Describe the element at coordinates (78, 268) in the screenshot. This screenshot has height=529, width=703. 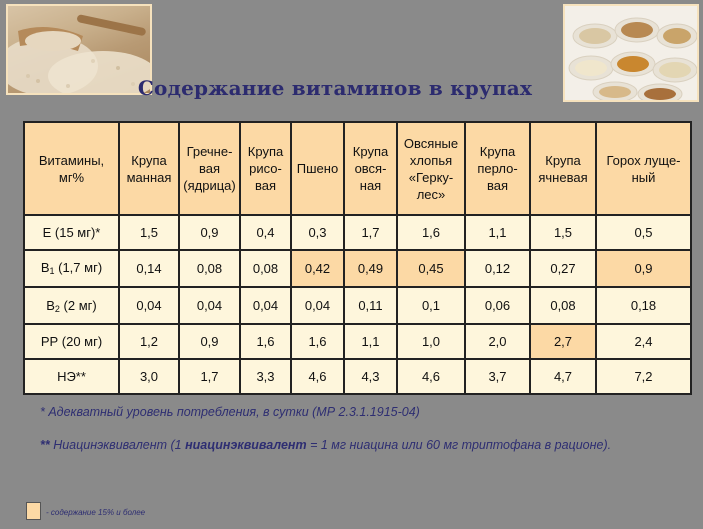
I see `label-rest: (1,7 мг)` at that location.